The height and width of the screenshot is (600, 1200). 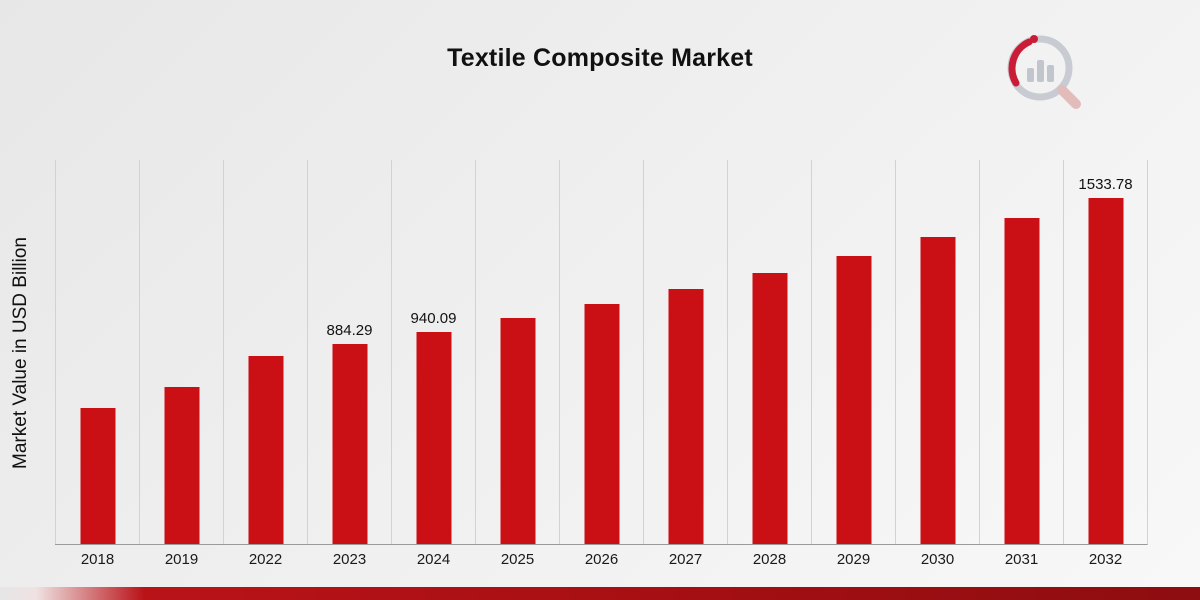 I want to click on y-axis-label-wrap: Market Value in USD Billion, so click(x=21, y=352).